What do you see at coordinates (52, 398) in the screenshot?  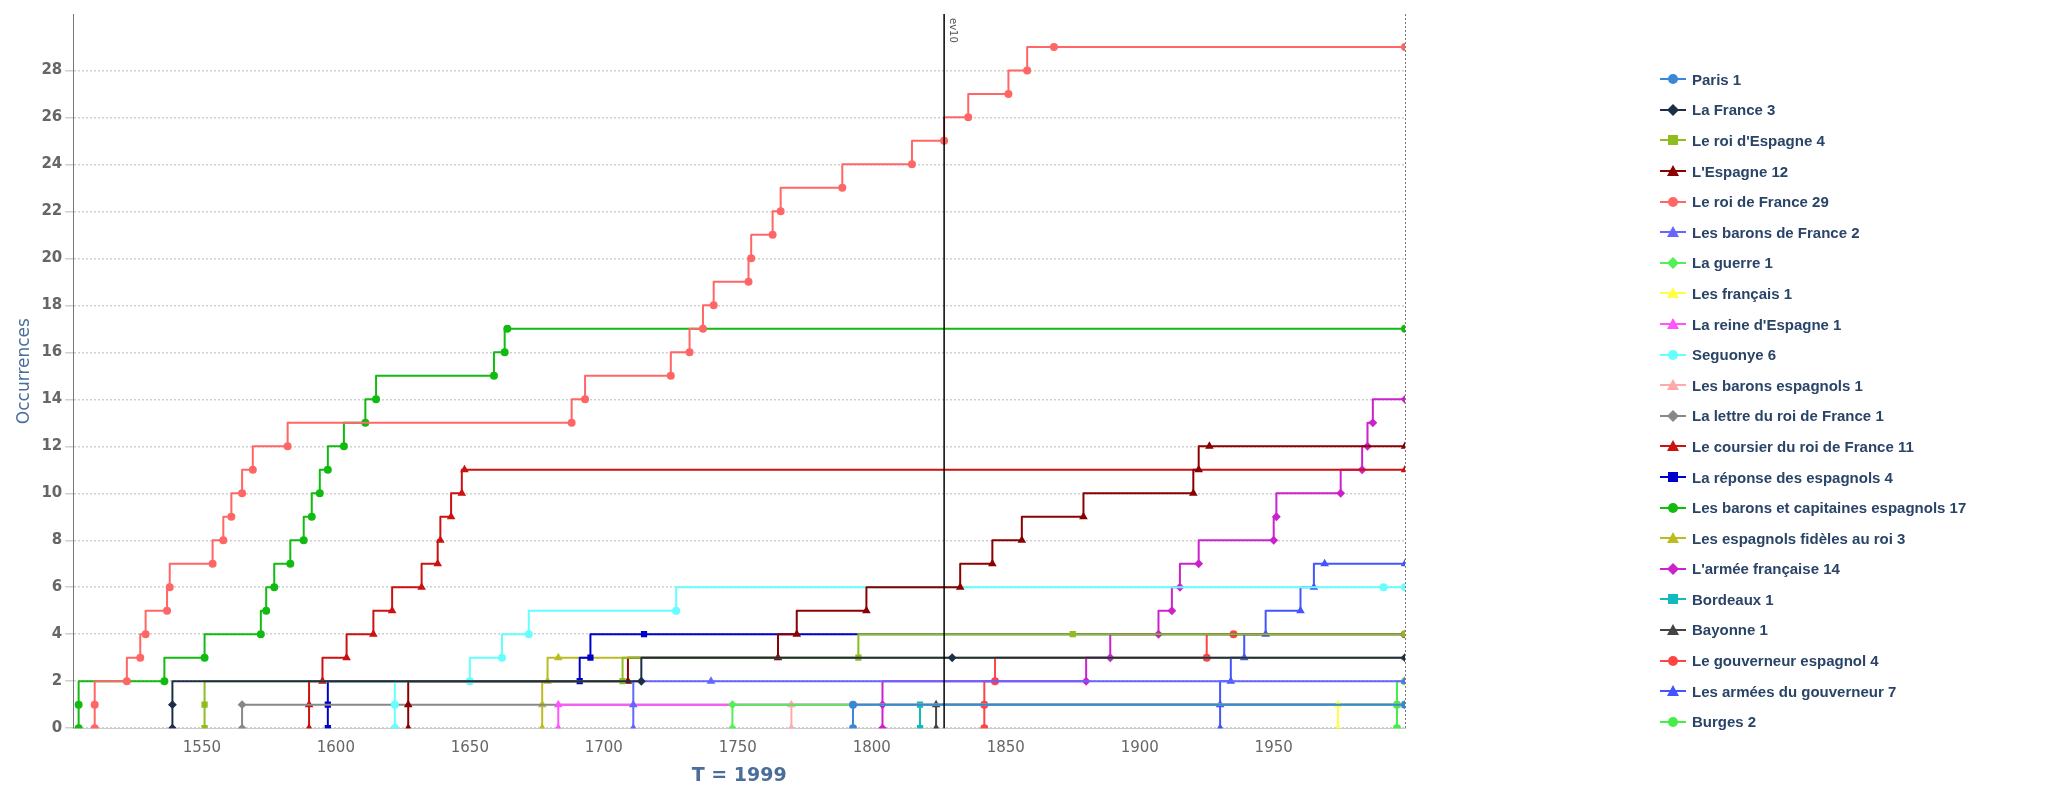 I see `y-tick-label: 14` at bounding box center [52, 398].